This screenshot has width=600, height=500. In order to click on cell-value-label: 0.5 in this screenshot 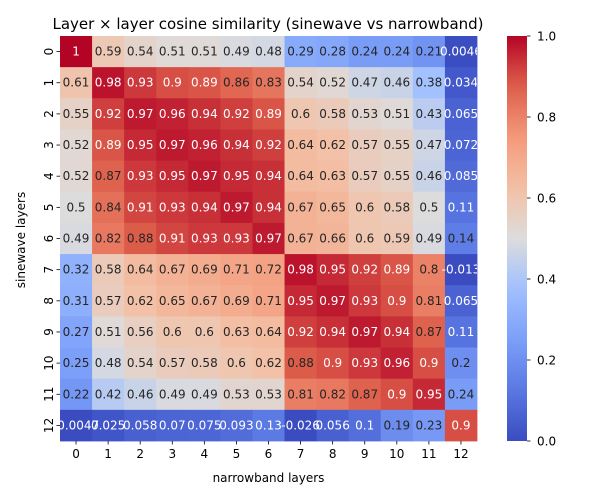, I will do `click(75, 207)`.